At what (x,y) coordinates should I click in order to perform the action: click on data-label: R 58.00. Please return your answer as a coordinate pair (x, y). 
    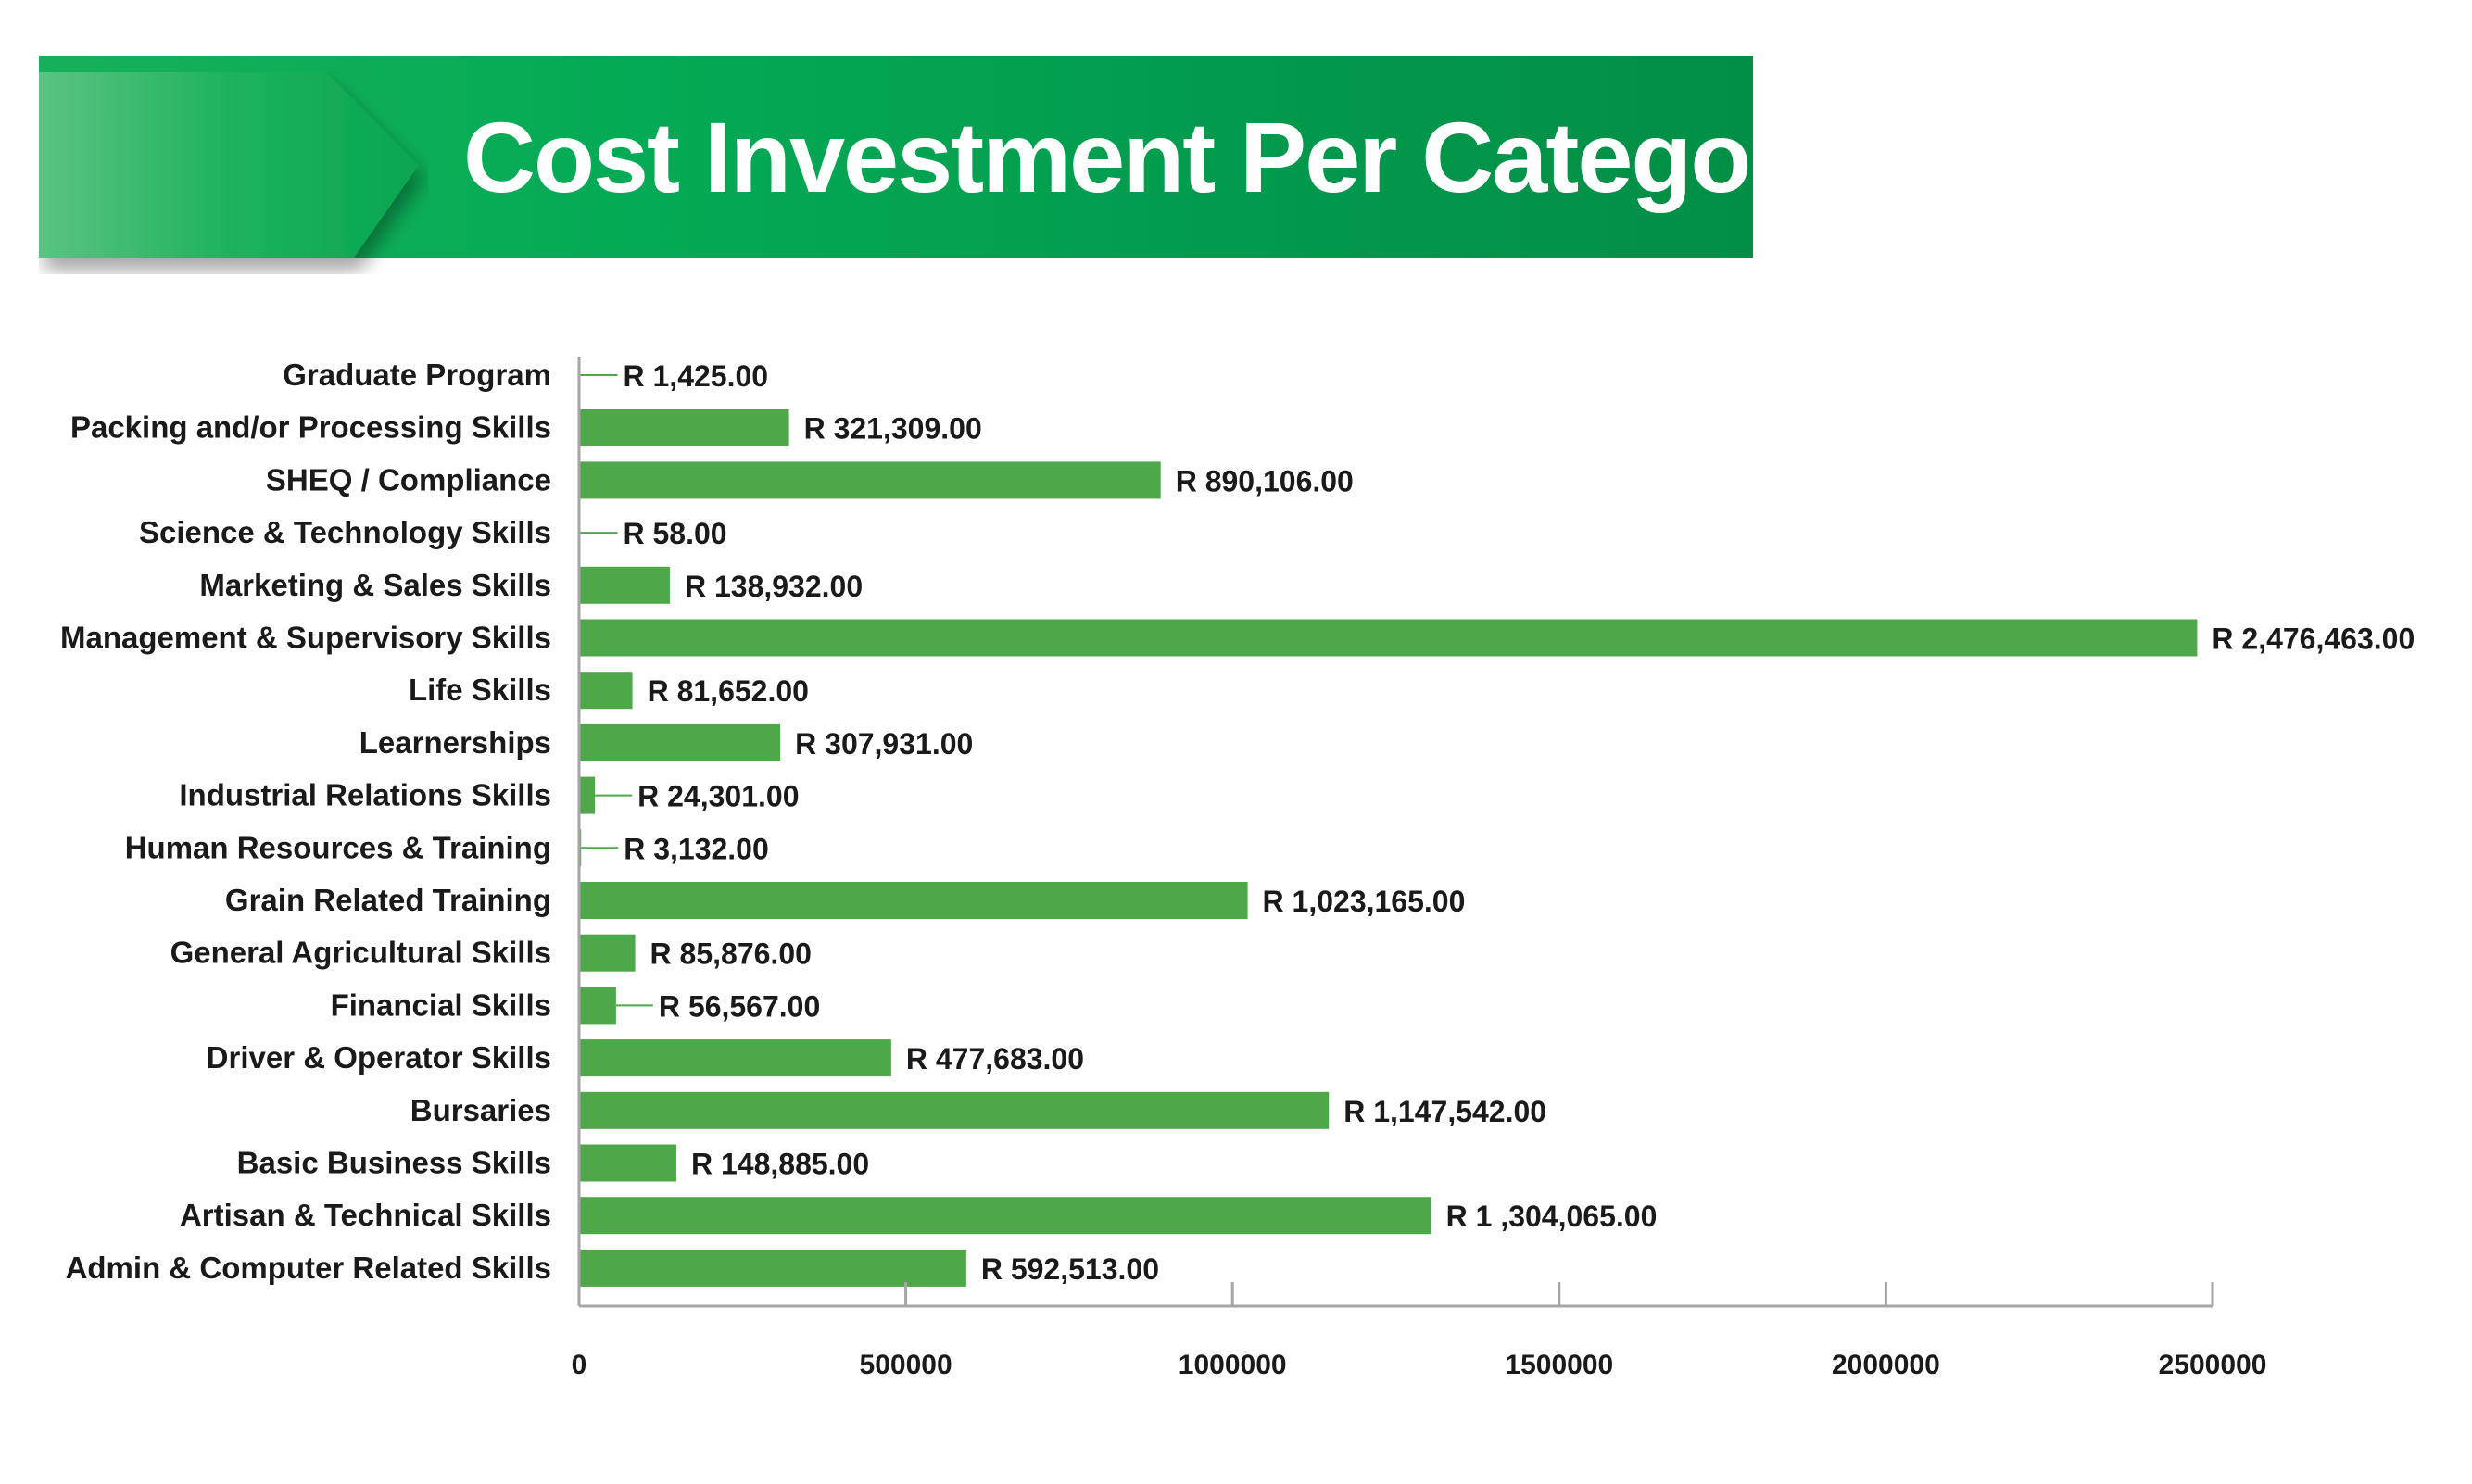
    Looking at the image, I should click on (675, 533).